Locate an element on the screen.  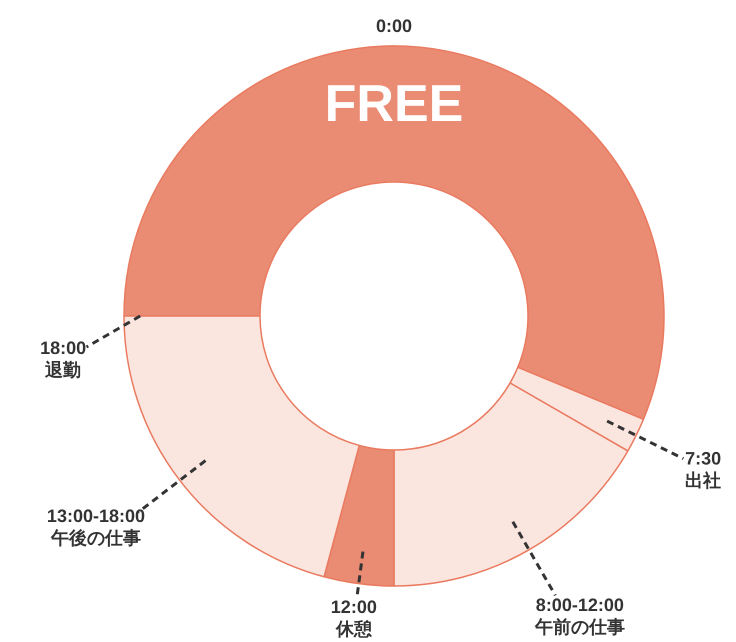
text: 0:00 is located at coordinates (394, 26).